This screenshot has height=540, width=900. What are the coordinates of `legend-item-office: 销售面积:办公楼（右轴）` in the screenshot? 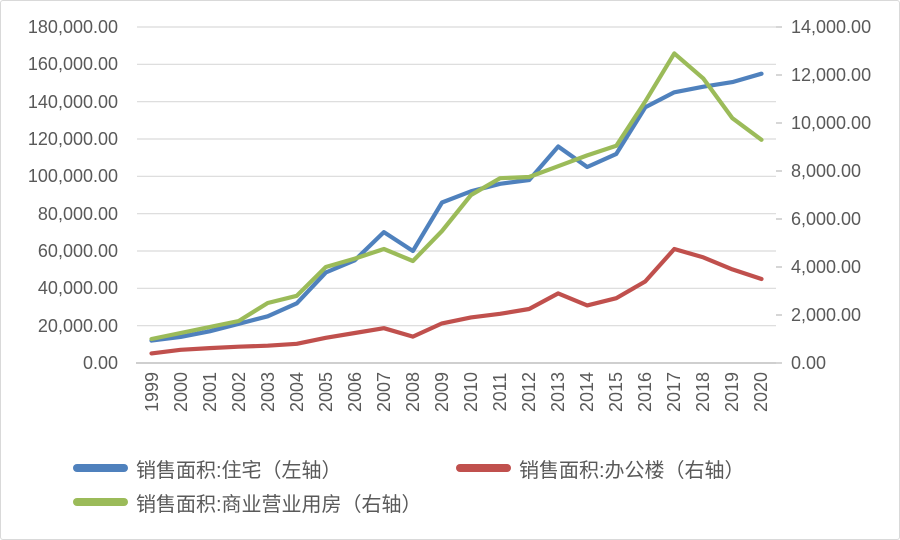 It's located at (600, 468).